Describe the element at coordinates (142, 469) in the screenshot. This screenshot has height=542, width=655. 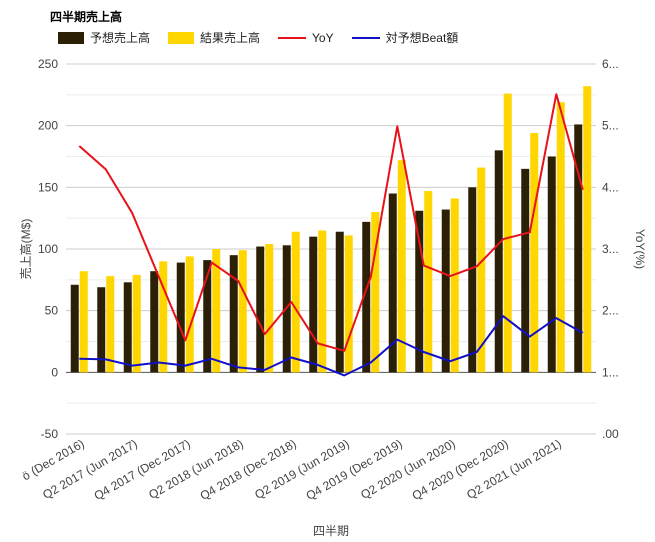
I see `x-tick-label: Q4 2017 (Dec 2017)` at that location.